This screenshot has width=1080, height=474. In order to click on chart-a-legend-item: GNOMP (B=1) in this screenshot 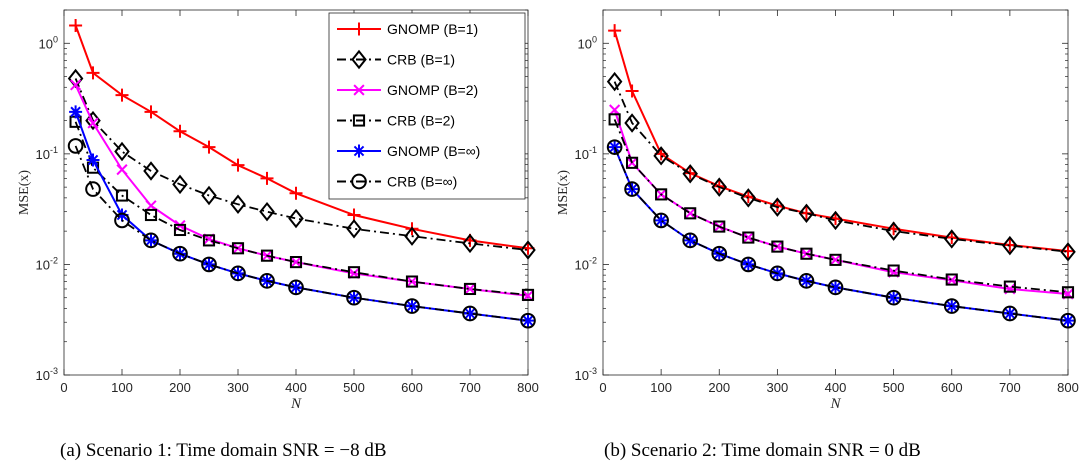, I will do `click(407, 29)`.